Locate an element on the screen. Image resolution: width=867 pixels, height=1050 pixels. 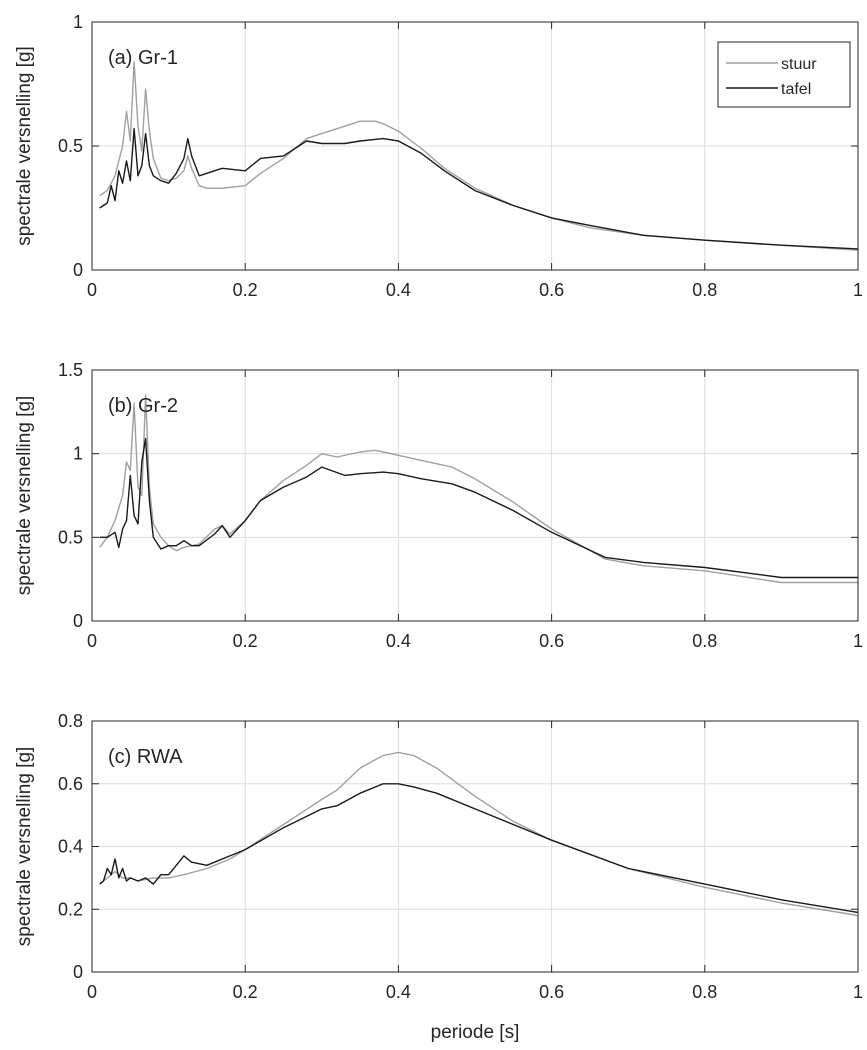
y-tick-label: 0.4 is located at coordinates (70, 847).